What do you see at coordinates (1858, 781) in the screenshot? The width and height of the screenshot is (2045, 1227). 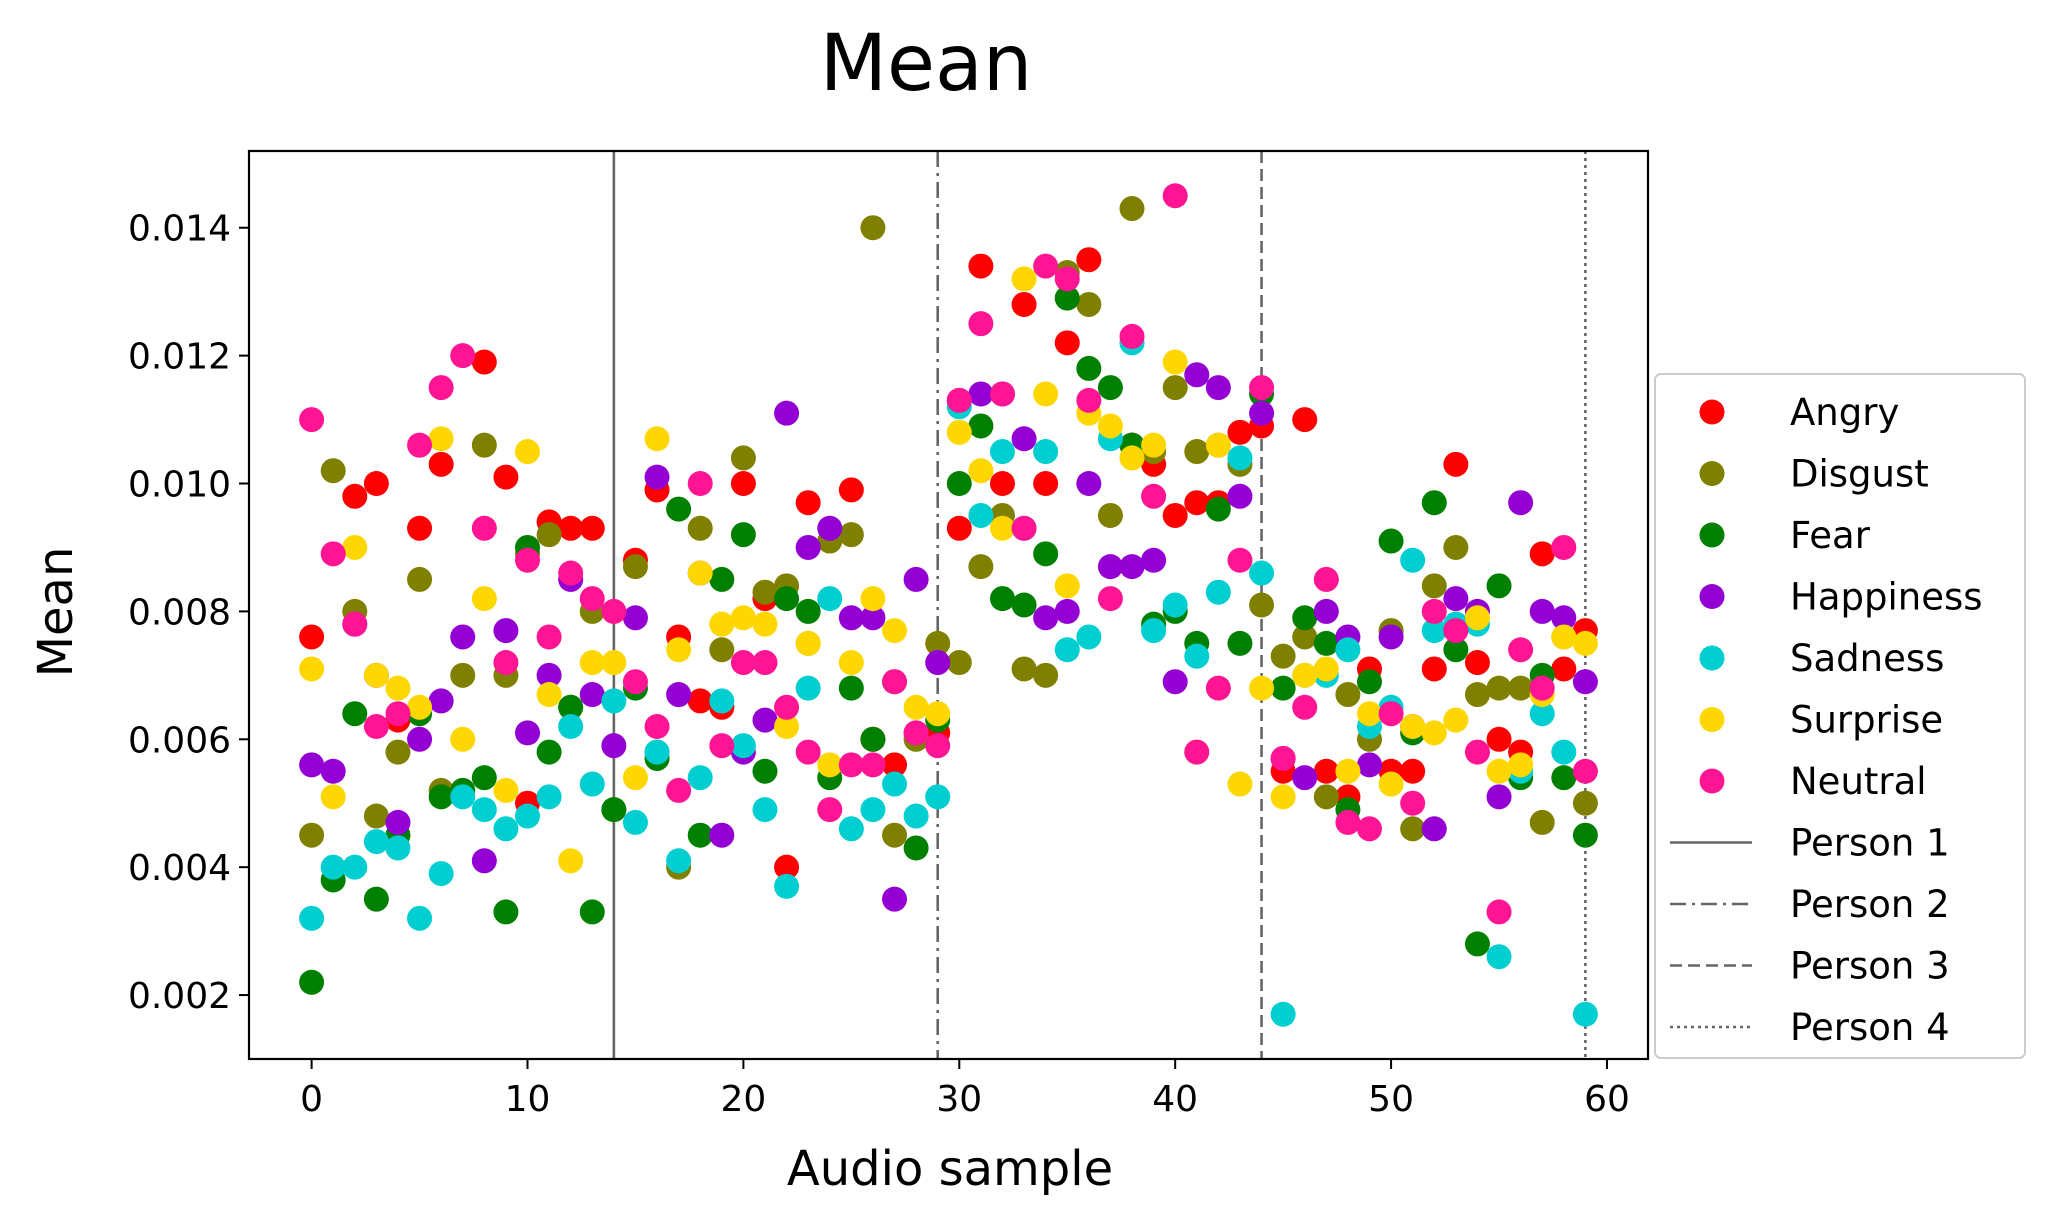 I see `legend-label: Neutral` at bounding box center [1858, 781].